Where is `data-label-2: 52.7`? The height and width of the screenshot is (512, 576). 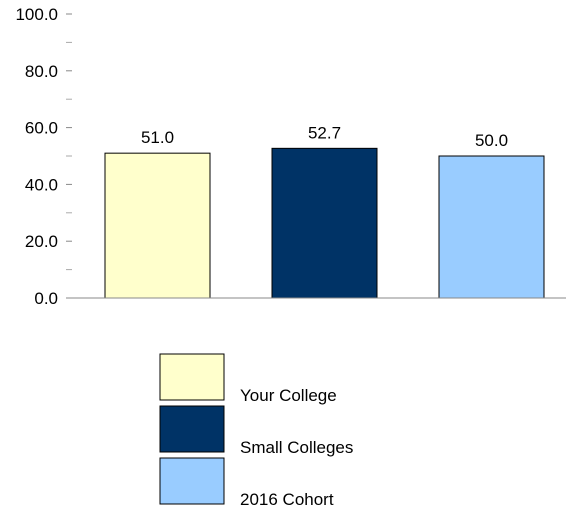 data-label-2: 52.7 is located at coordinates (324, 132).